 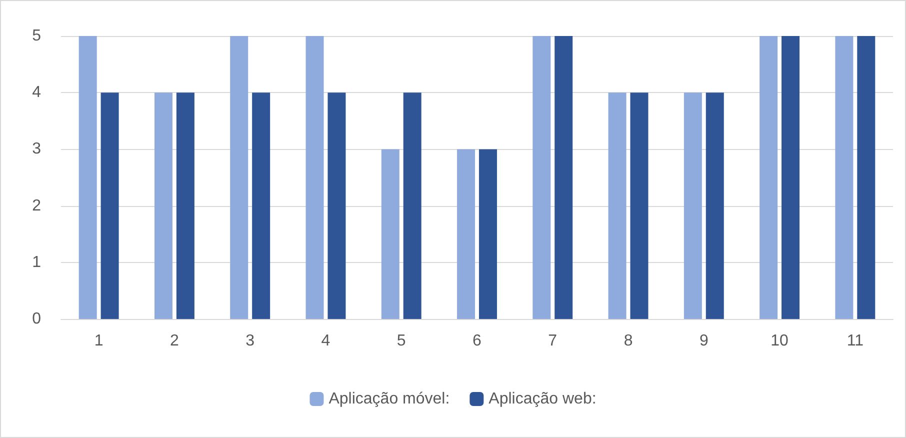 I want to click on x-tick-label: 2, so click(x=174, y=341).